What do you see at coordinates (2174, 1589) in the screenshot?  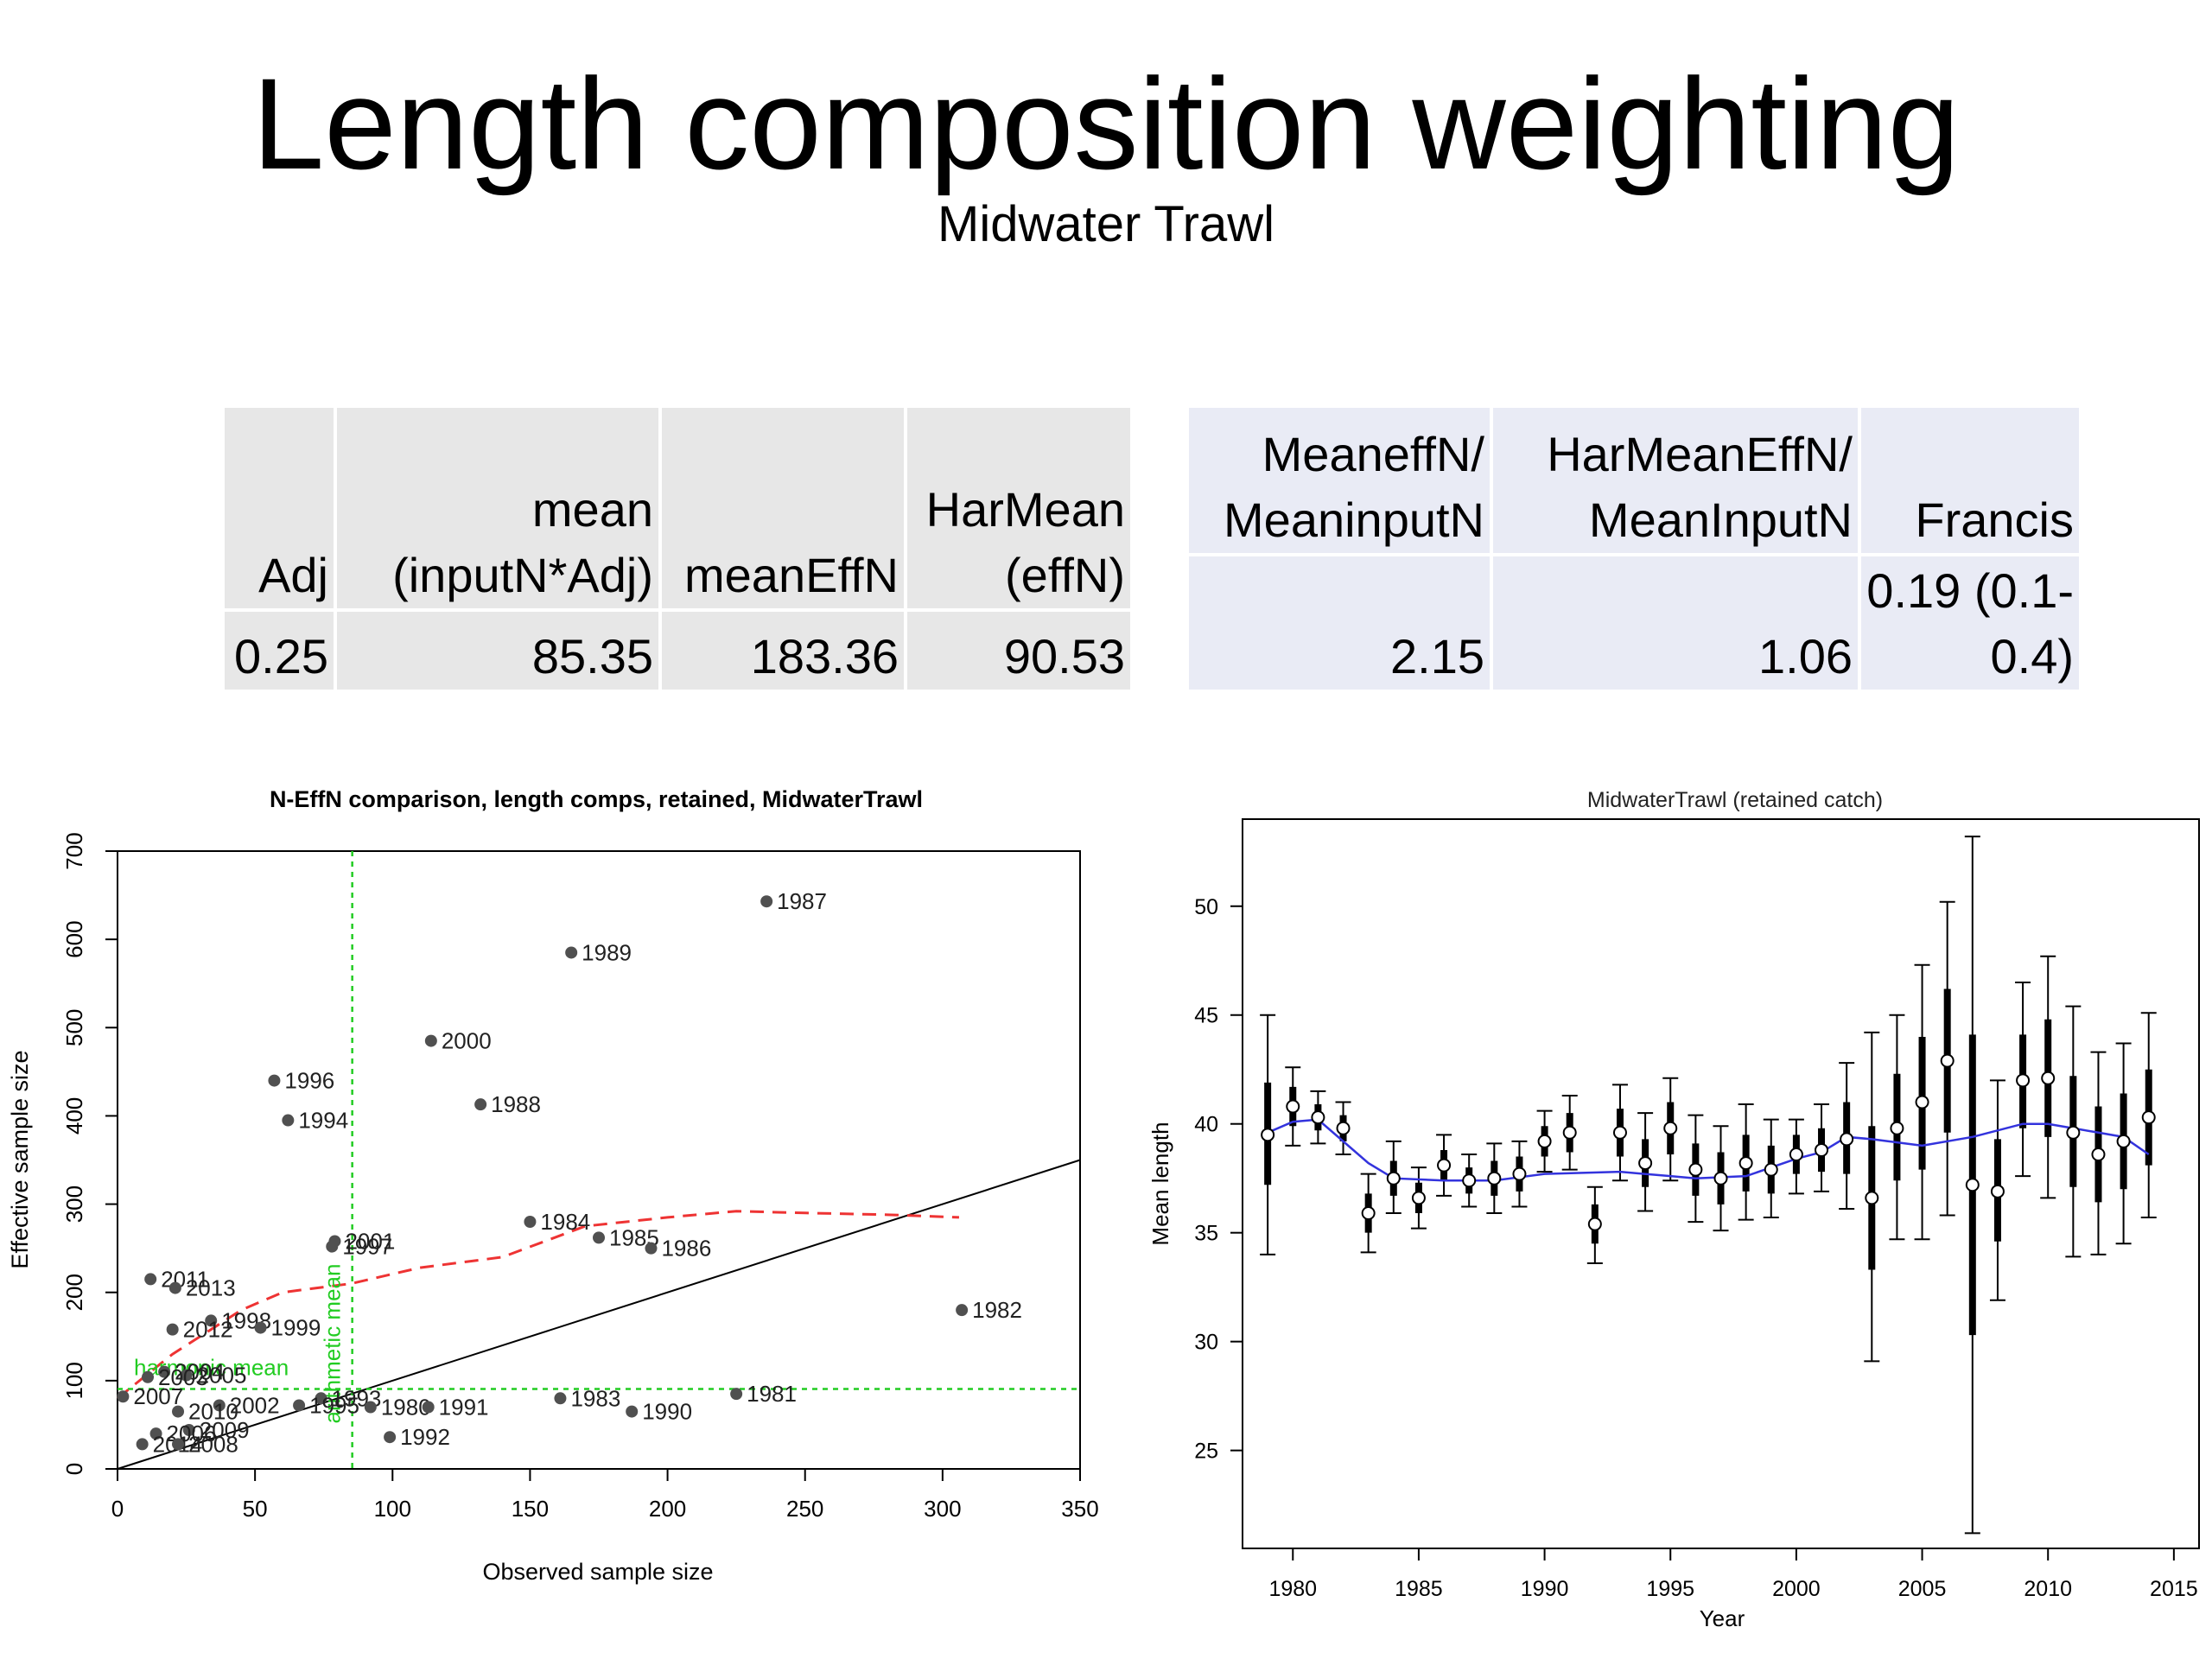 I see `chart2-x-tick-label: 2015` at bounding box center [2174, 1589].